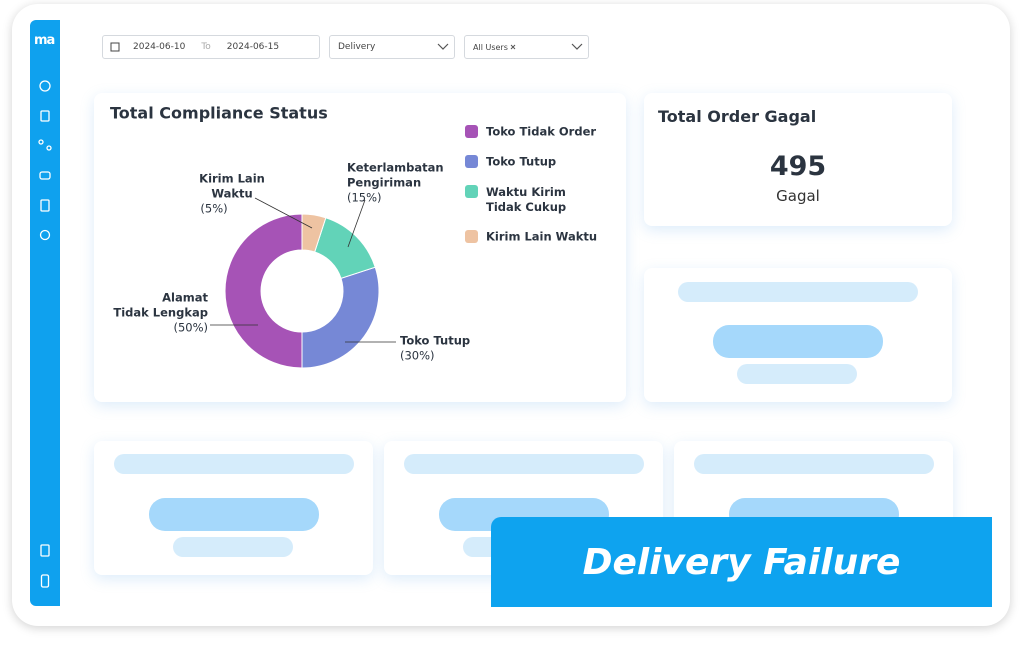 Image resolution: width=1024 pixels, height=650 pixels. I want to click on order-card: Total Order Gagal 495 Gagal, so click(798, 159).